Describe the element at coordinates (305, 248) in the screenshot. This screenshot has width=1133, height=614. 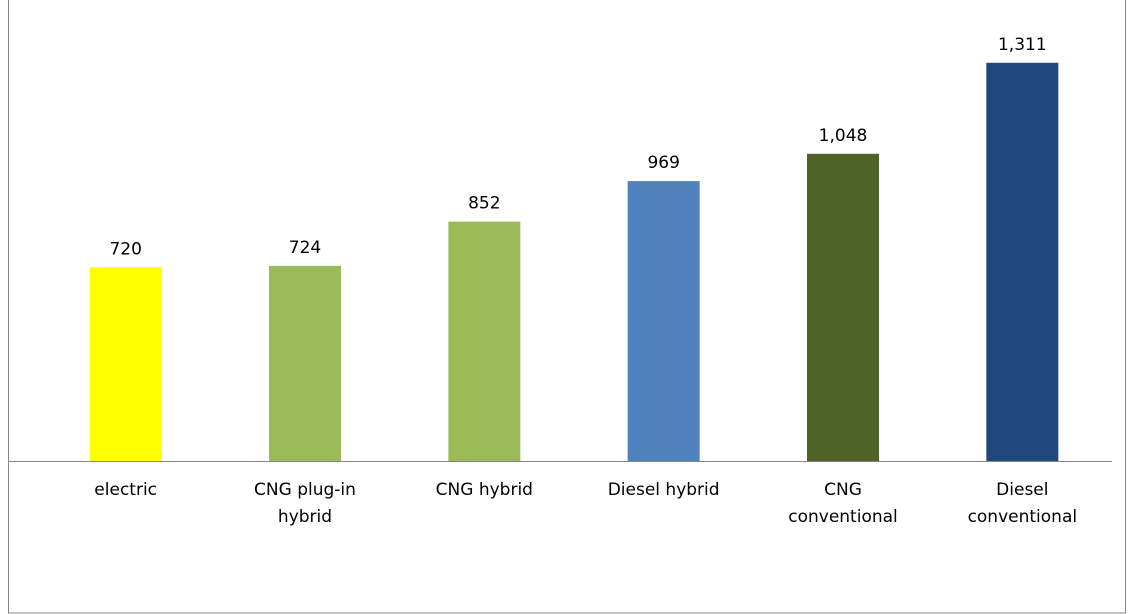
I see `data-label: 724` at that location.